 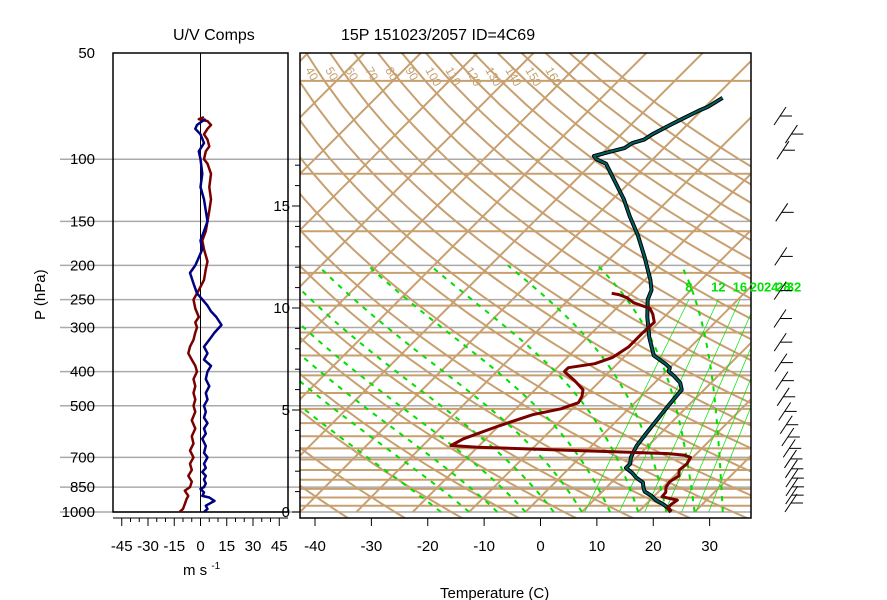 I want to click on height-km-label: 10, so click(x=281, y=308).